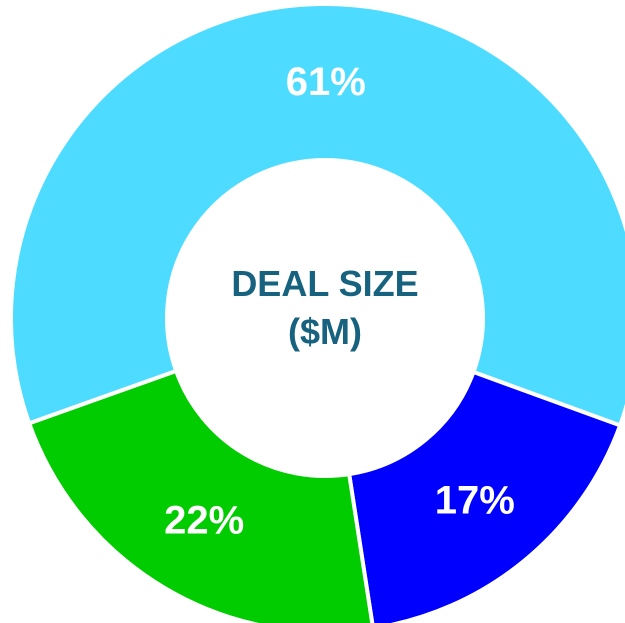 This screenshot has width=625, height=623. Describe the element at coordinates (325, 307) in the screenshot. I see `chart-title: DEAL SIZE ($M)` at that location.